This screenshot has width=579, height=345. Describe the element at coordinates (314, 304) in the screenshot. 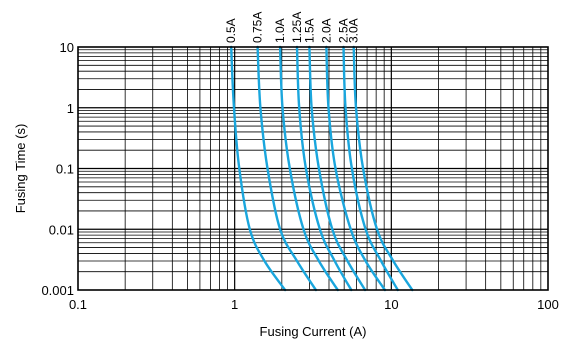

I see `x-axis-ticks: 0.1 1 10 100` at that location.